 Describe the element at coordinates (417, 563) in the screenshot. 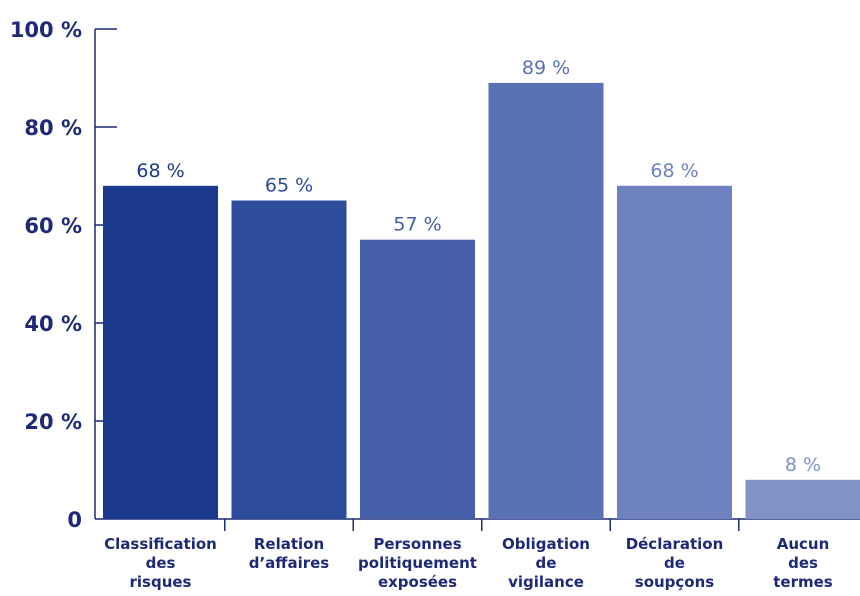

I see `category-label: politiquement` at that location.